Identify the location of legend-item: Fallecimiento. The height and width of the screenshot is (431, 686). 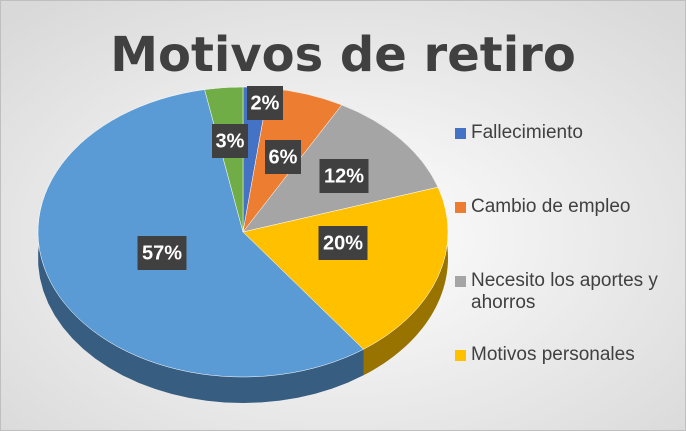
(567, 159).